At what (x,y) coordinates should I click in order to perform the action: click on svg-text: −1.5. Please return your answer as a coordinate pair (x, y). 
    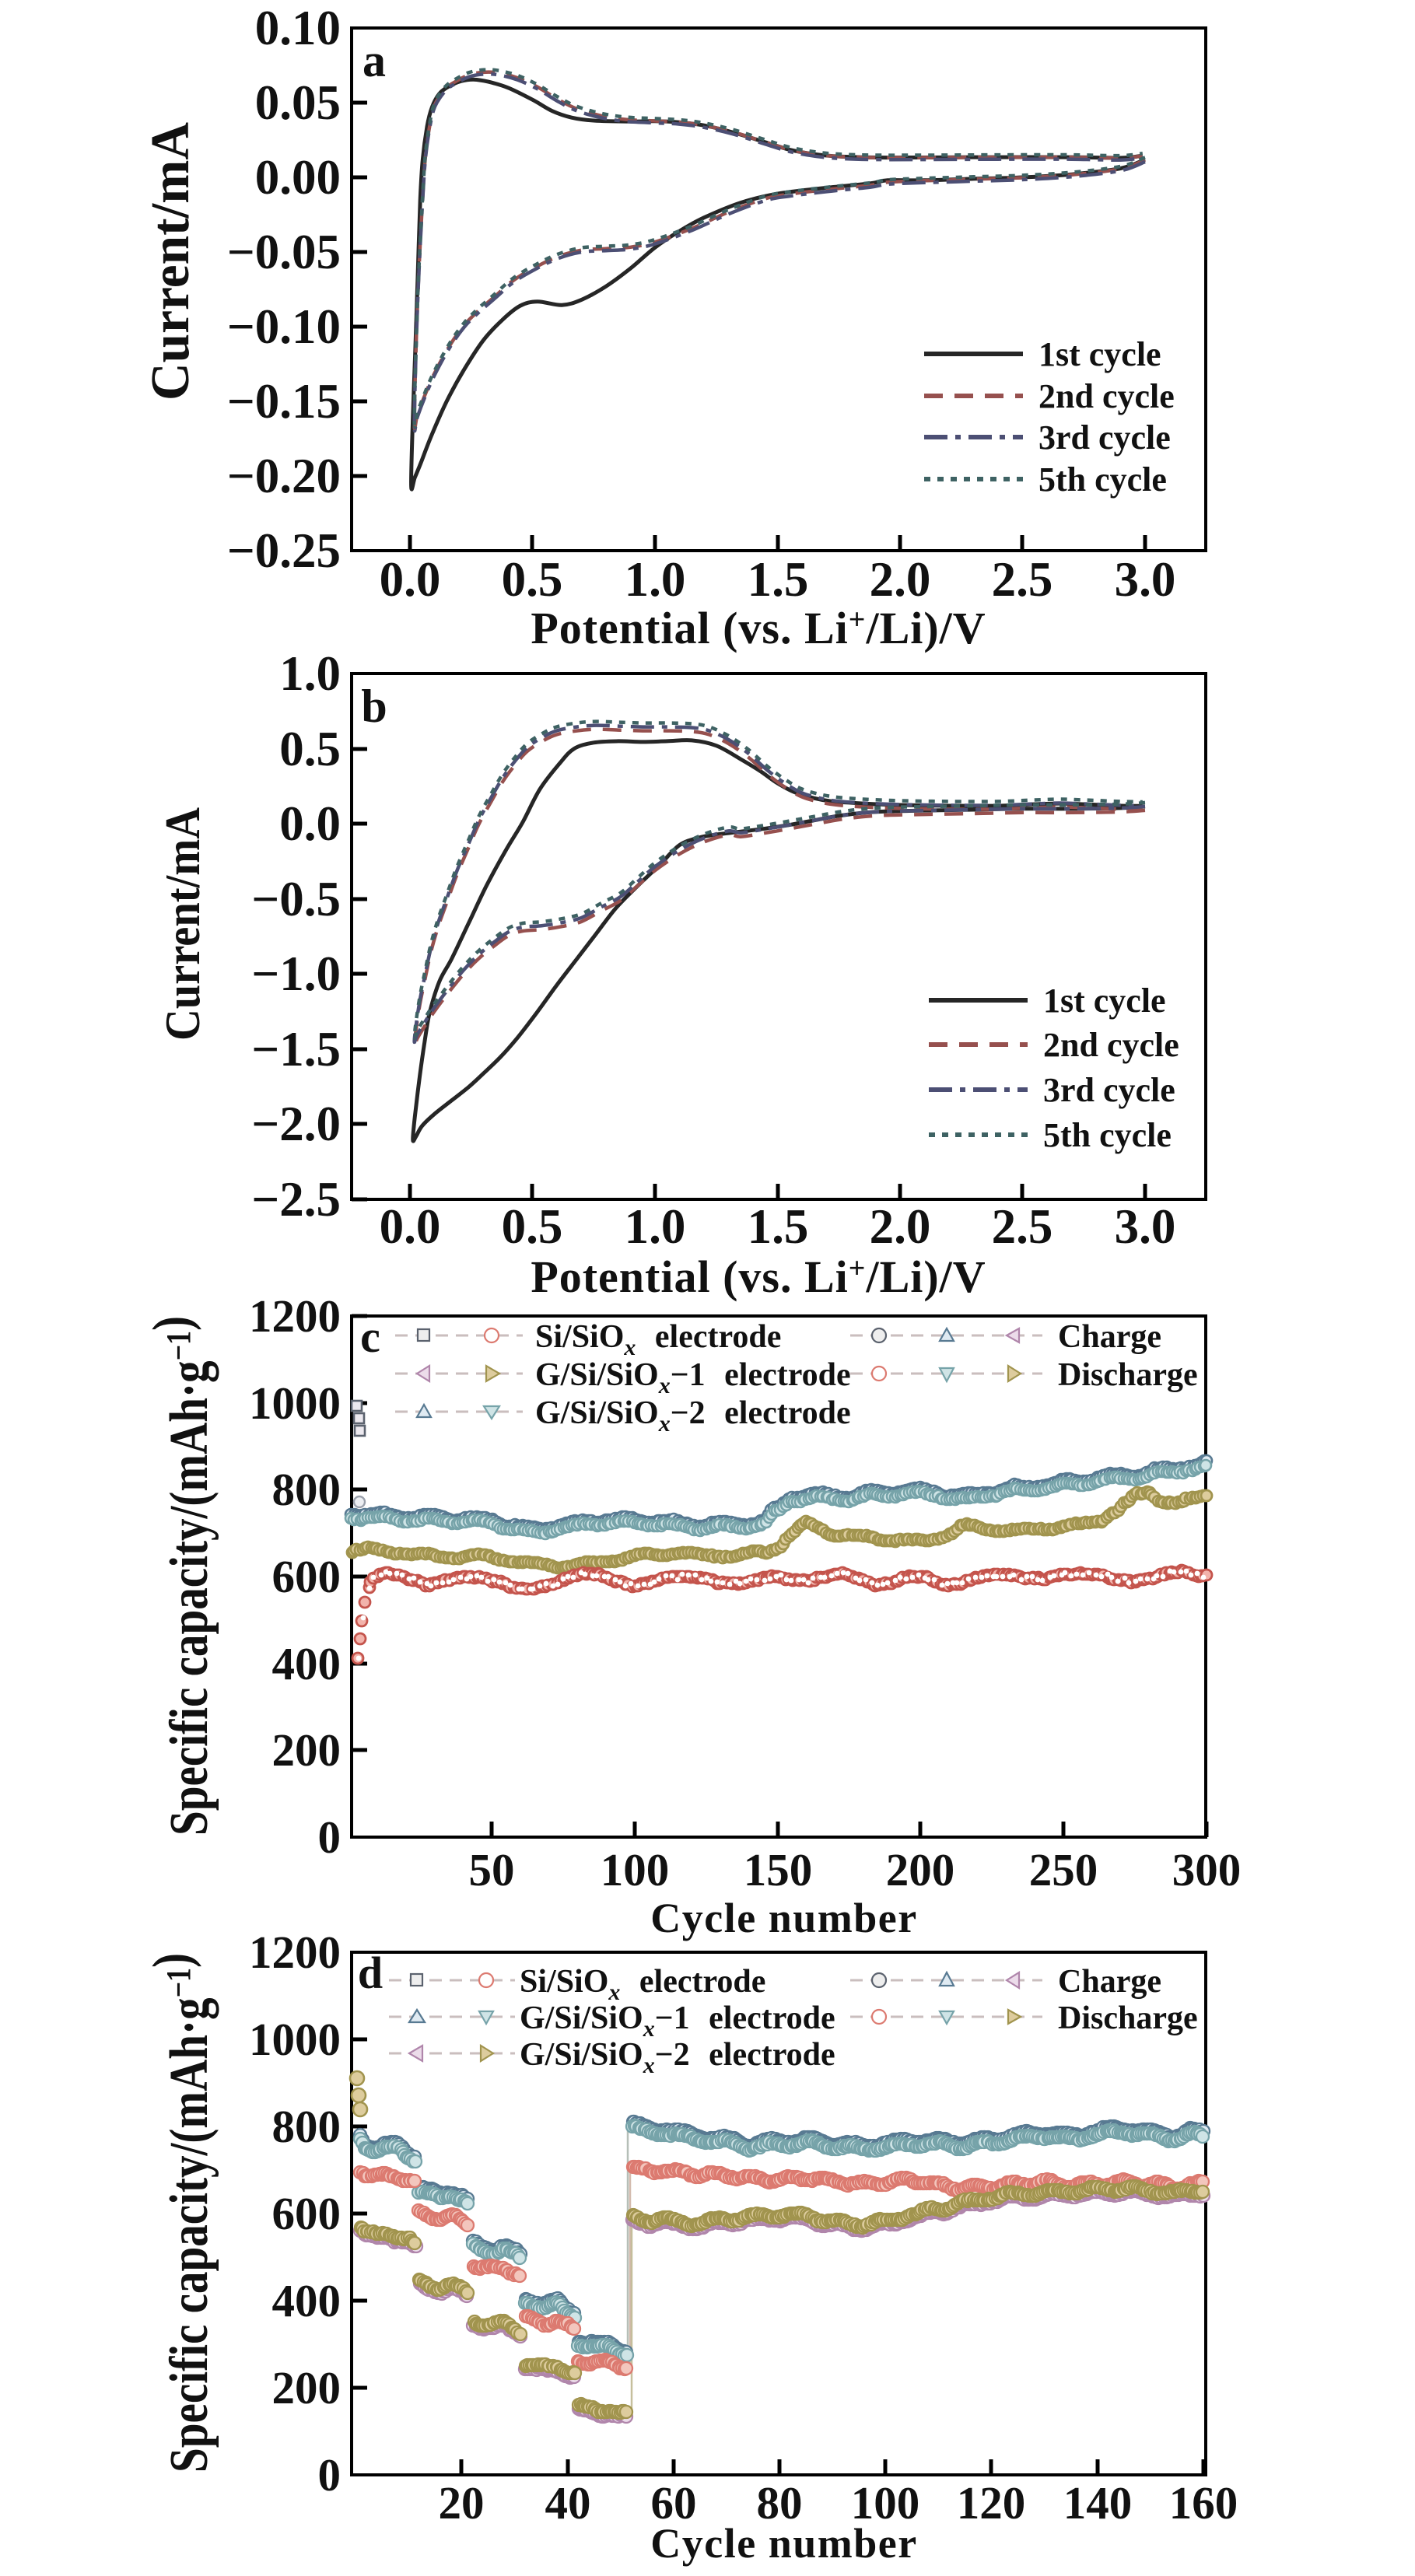
    Looking at the image, I should click on (296, 1049).